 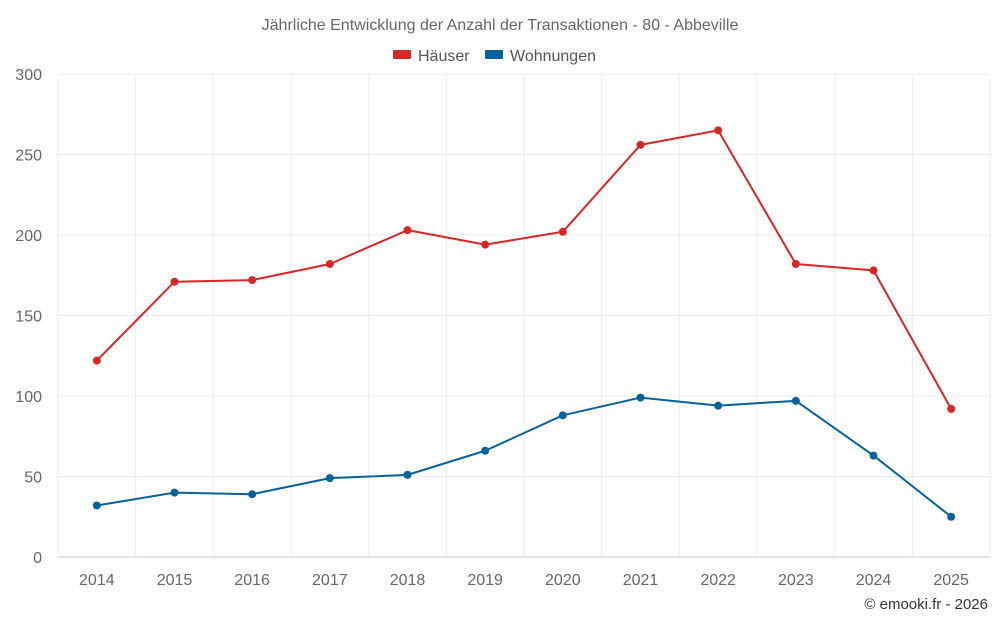 I want to click on x-tick-label: 2018, so click(x=408, y=580).